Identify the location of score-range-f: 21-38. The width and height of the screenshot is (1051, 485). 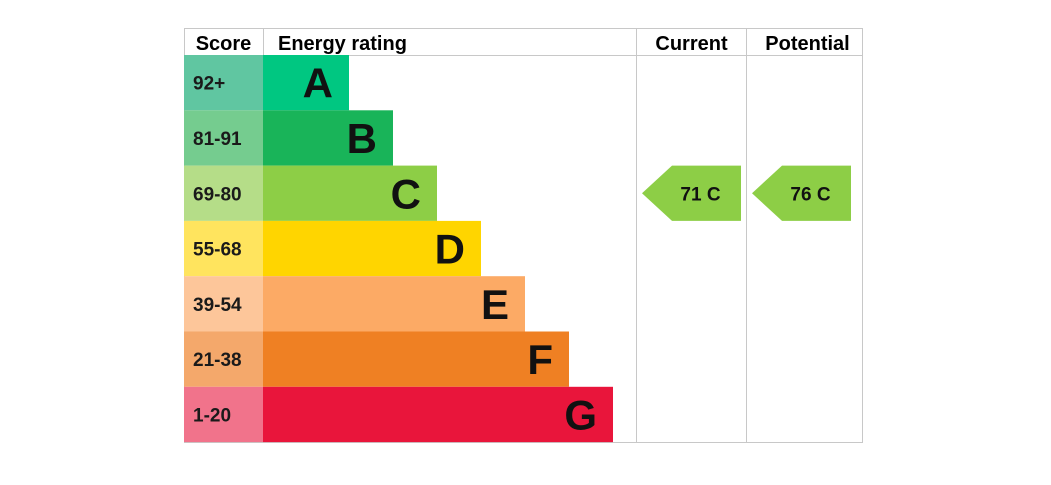
(217, 360).